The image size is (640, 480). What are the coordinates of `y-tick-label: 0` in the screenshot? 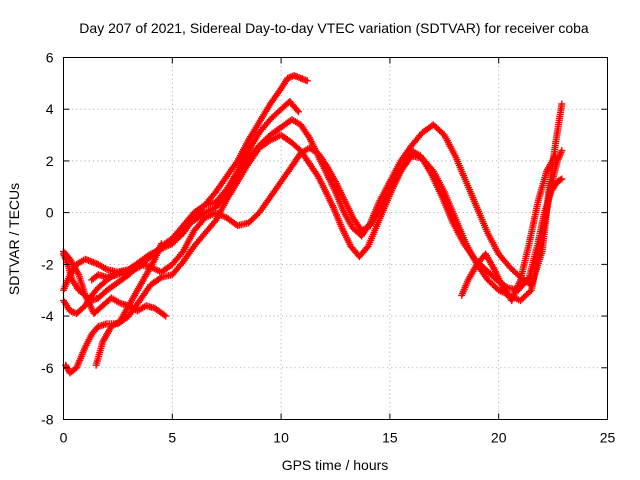 It's located at (50, 213).